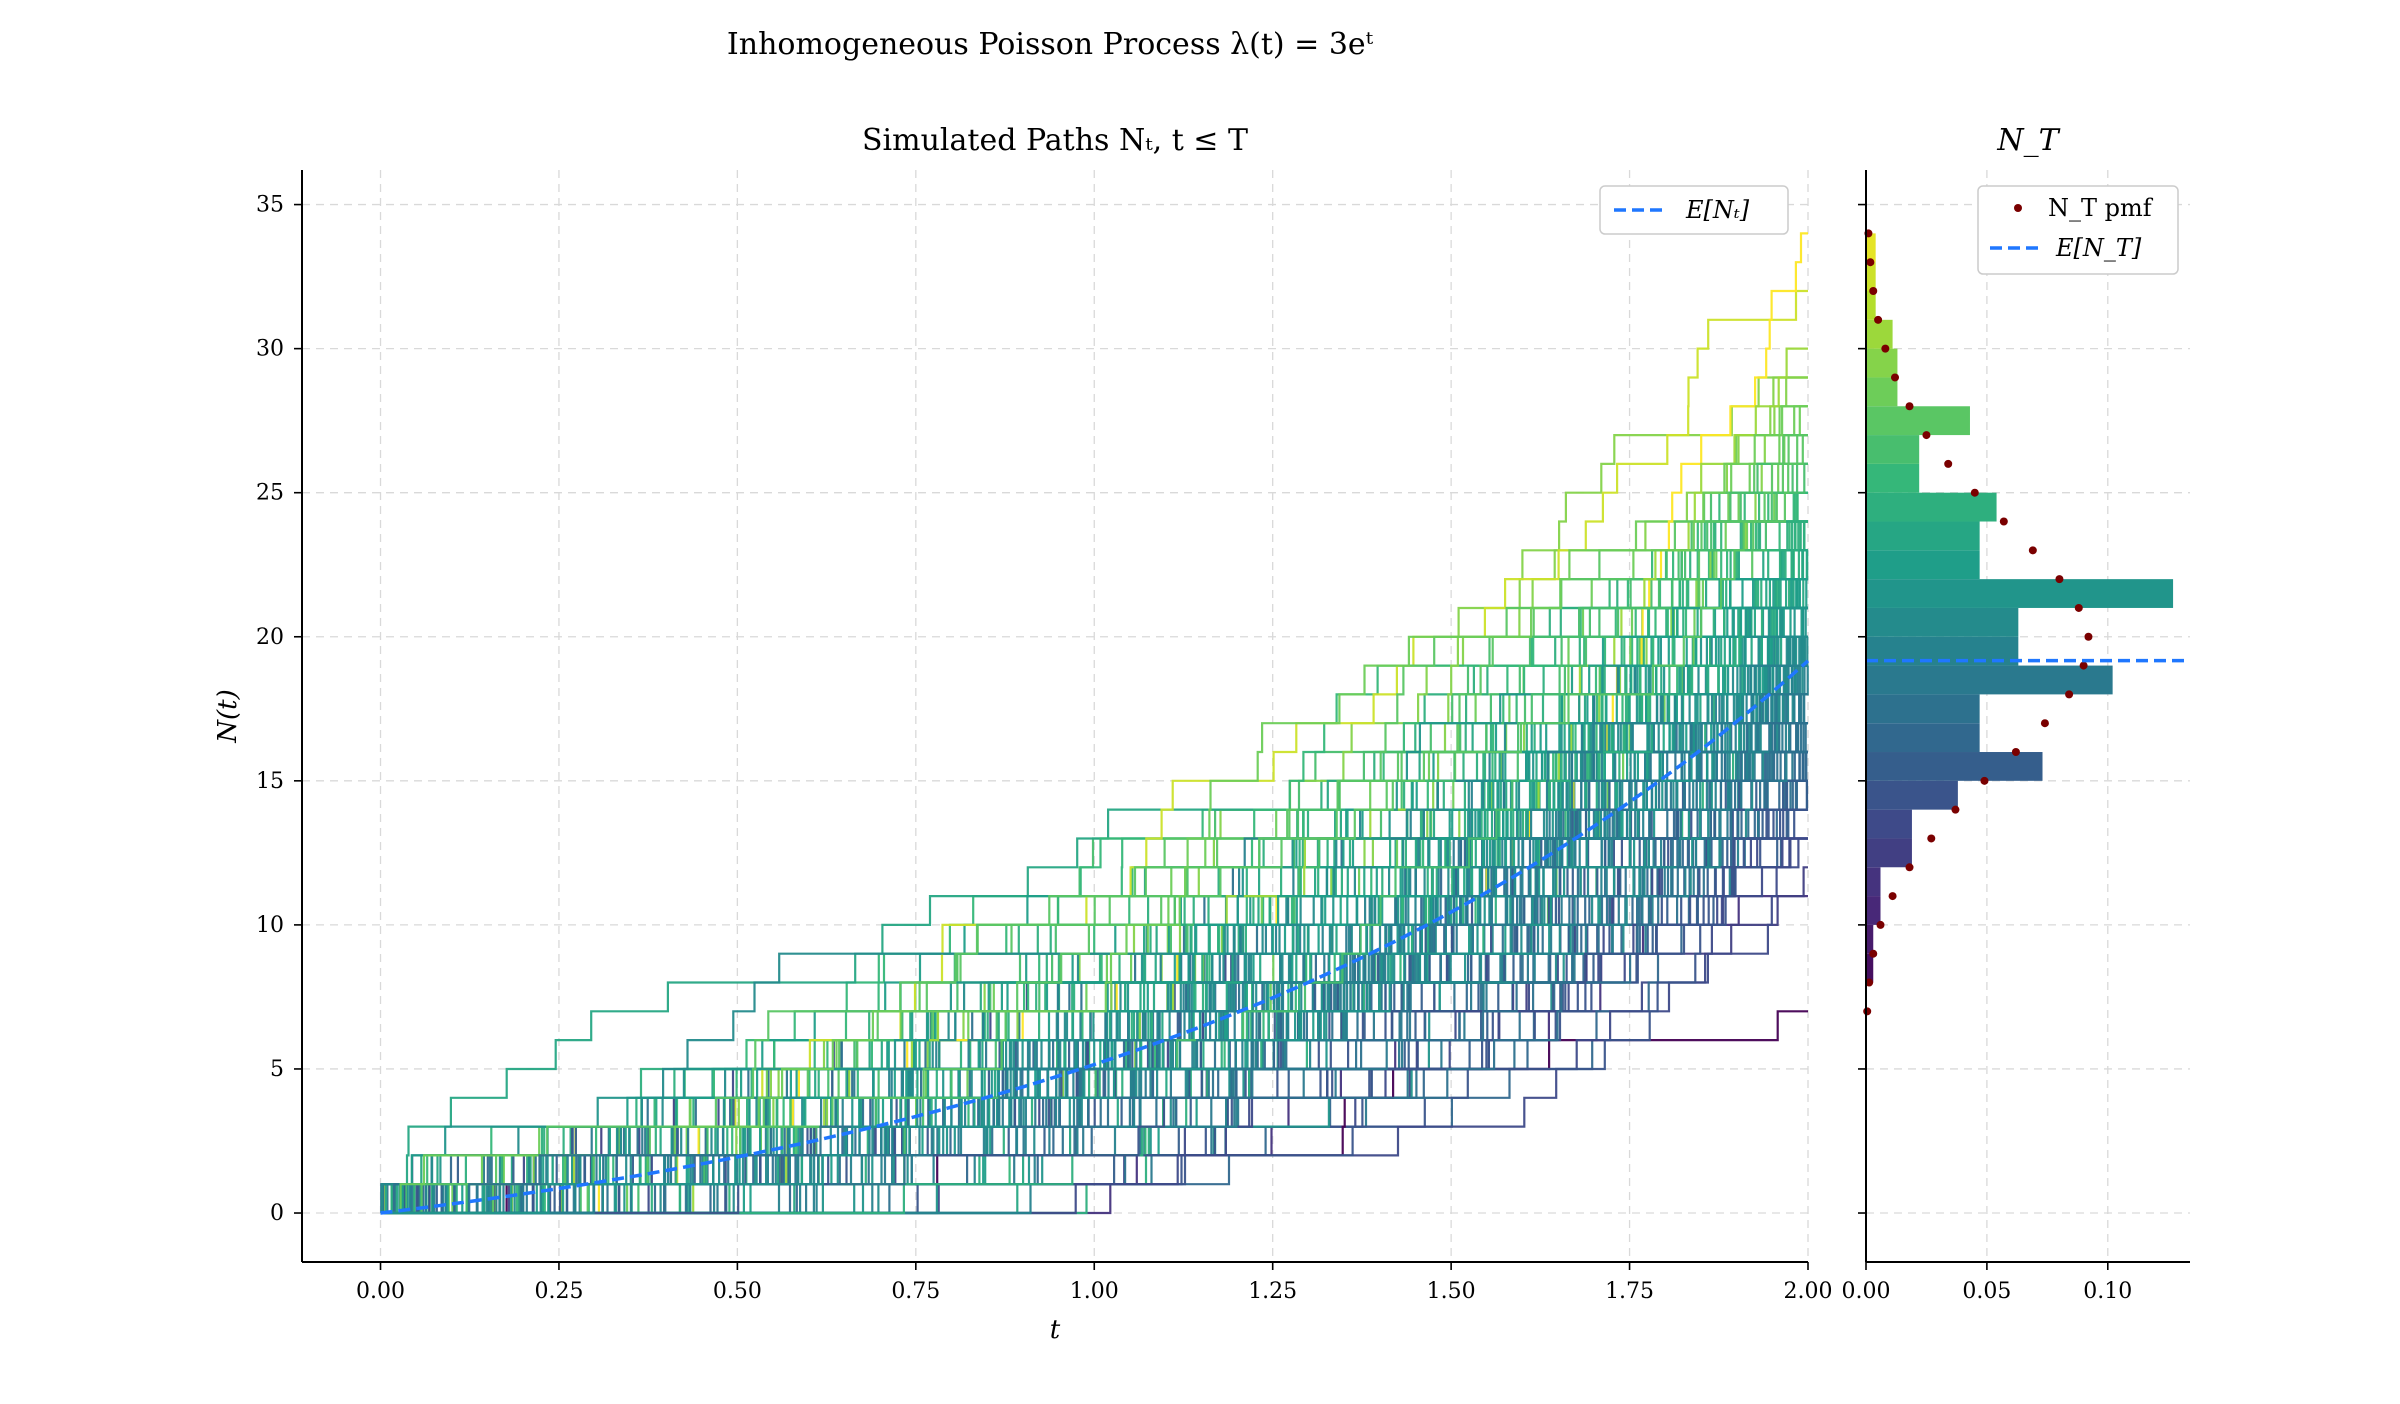  Describe the element at coordinates (1866, 1291) in the screenshot. I see `hist-x-tick-label-0: 0.00` at that location.